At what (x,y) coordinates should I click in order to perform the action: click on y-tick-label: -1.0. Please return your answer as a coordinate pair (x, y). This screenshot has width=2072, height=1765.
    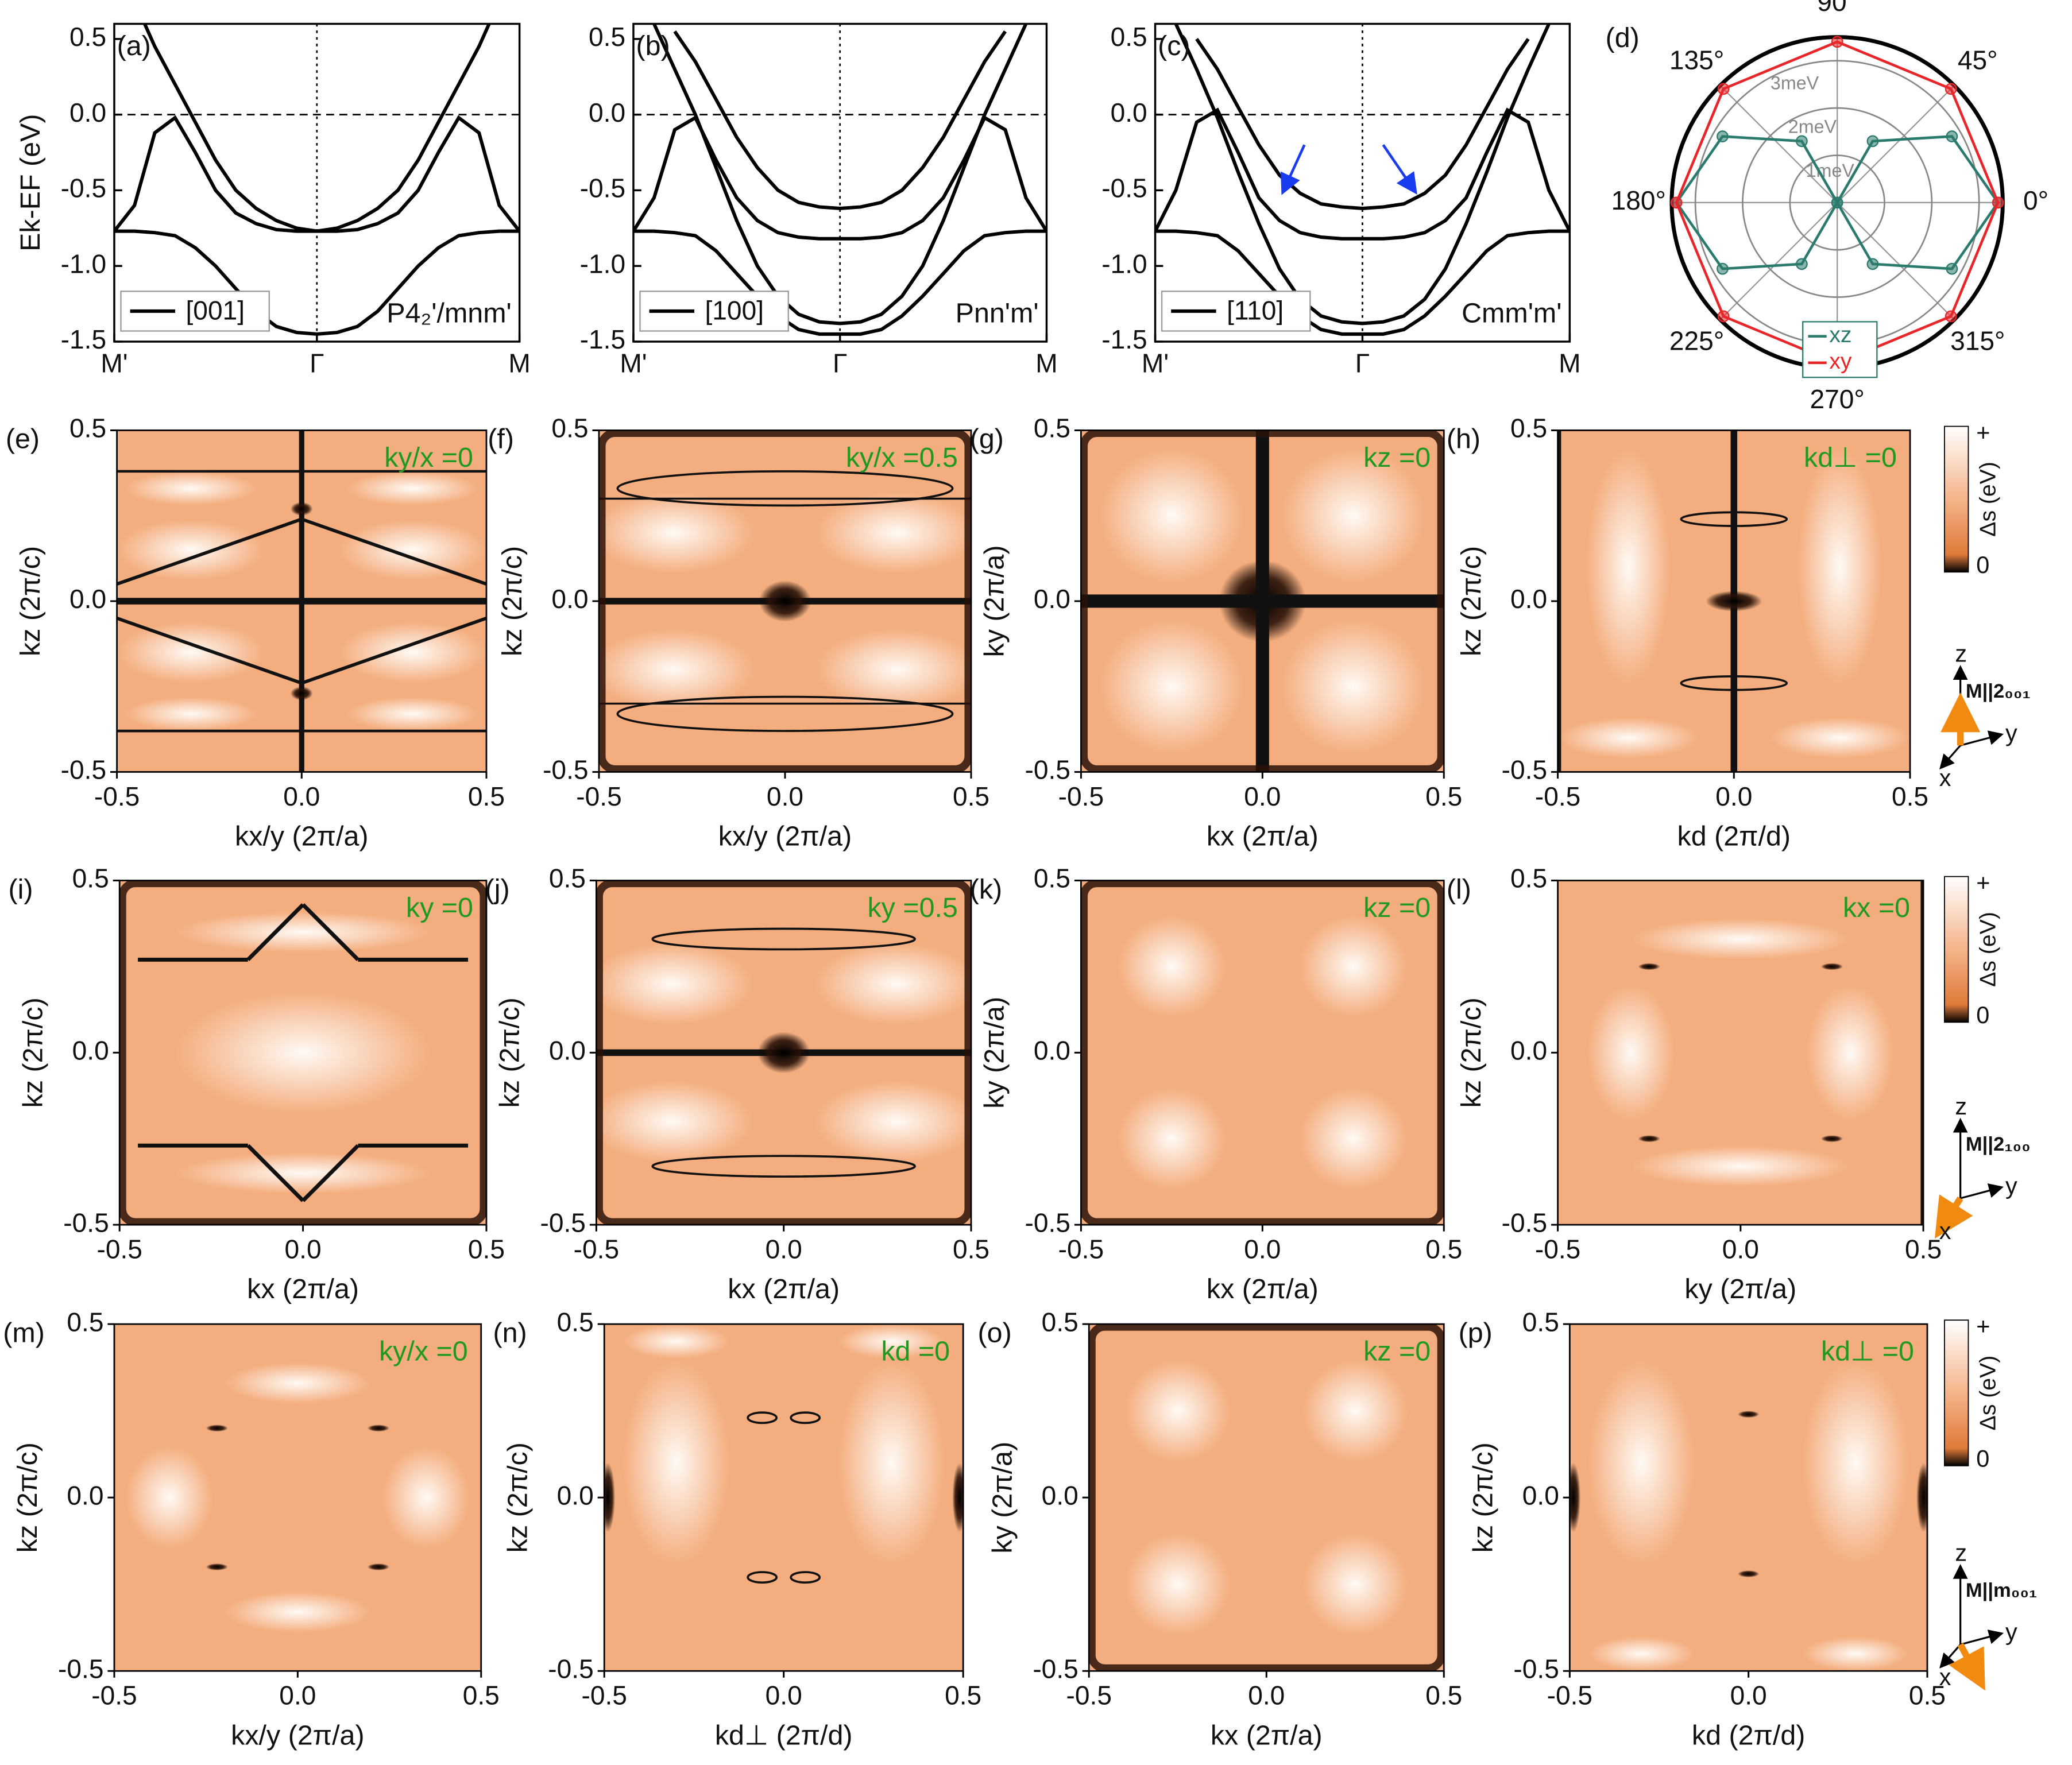
    Looking at the image, I should click on (83, 263).